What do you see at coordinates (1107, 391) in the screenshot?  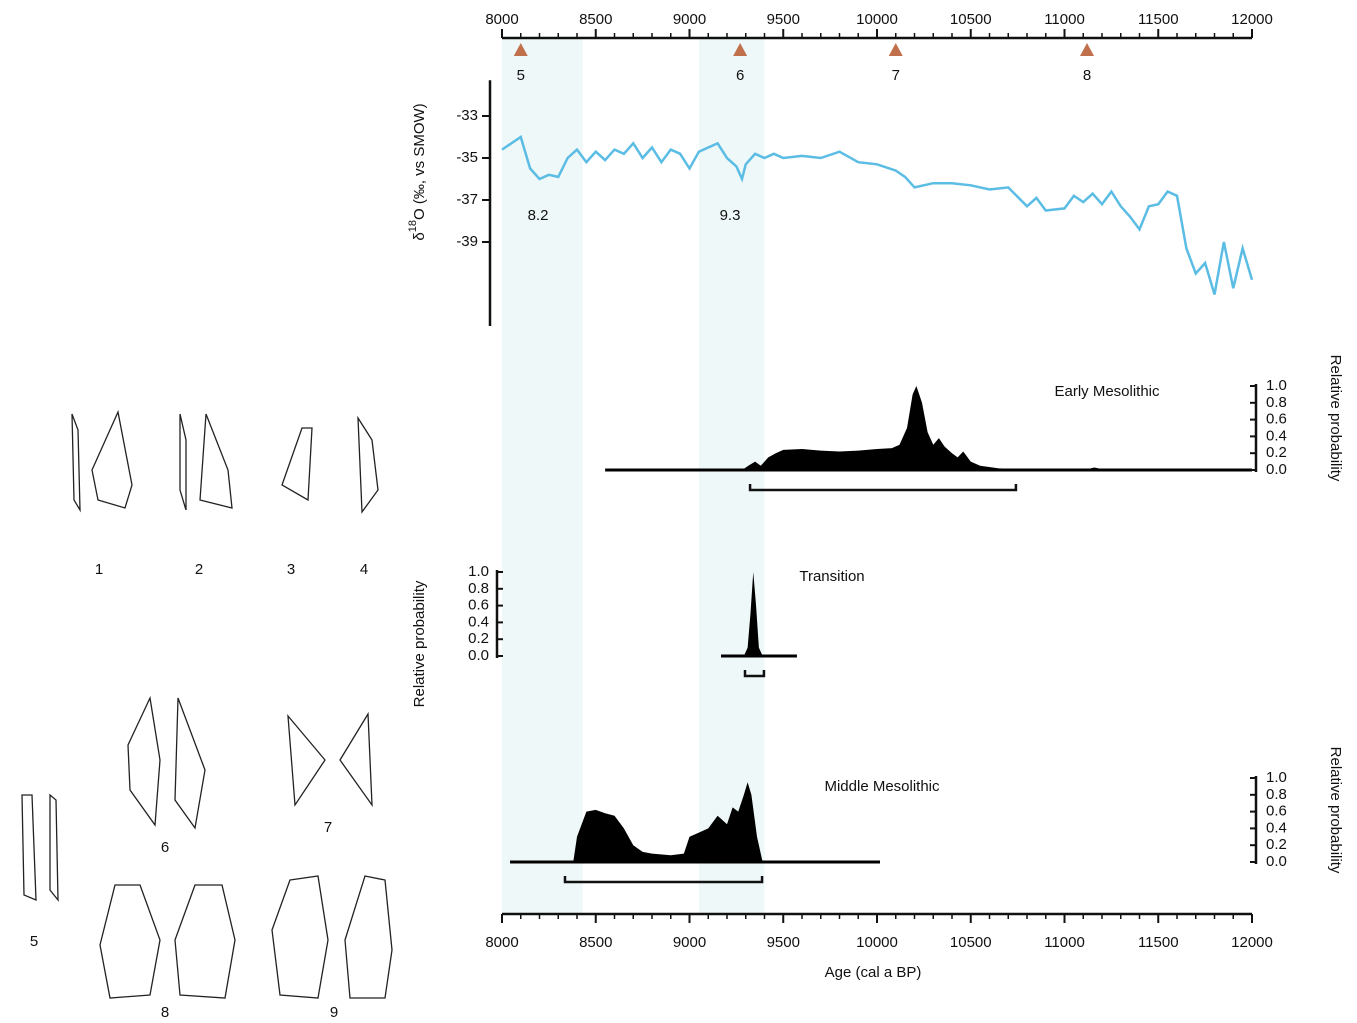 I see `series-title: Early Mesolithic` at bounding box center [1107, 391].